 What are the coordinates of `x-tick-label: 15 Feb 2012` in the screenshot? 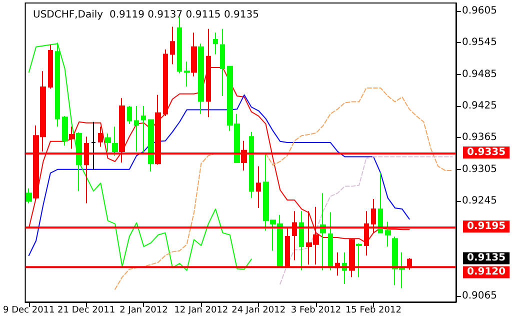 It's located at (373, 311).